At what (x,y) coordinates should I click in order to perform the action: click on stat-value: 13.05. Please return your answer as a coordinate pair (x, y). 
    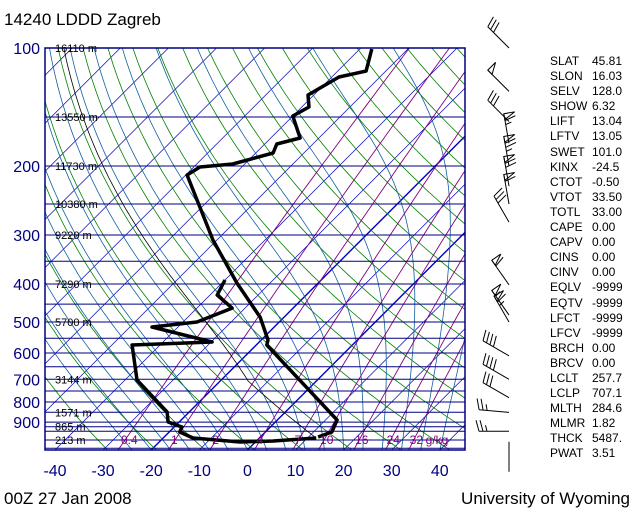
    Looking at the image, I should click on (607, 136).